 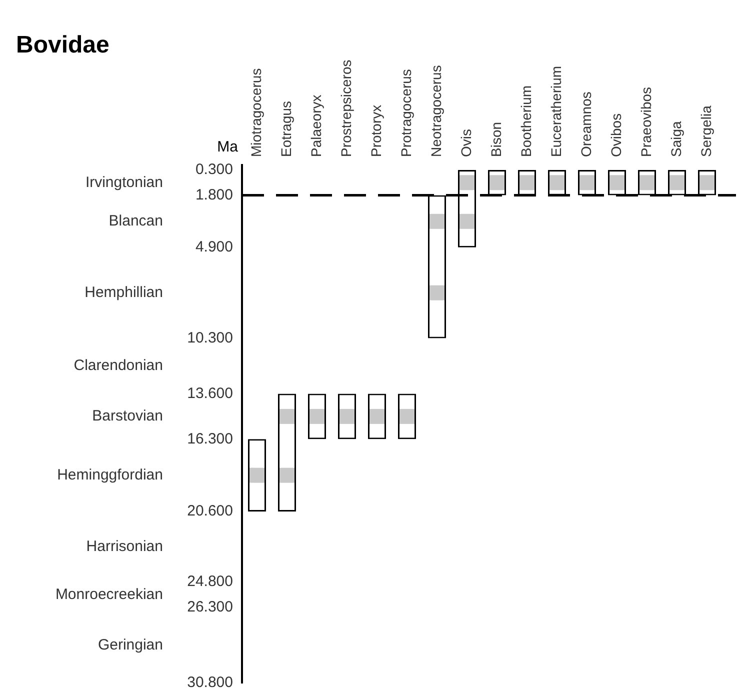 I want to click on x-tick-label: Sergelia, so click(x=706, y=131).